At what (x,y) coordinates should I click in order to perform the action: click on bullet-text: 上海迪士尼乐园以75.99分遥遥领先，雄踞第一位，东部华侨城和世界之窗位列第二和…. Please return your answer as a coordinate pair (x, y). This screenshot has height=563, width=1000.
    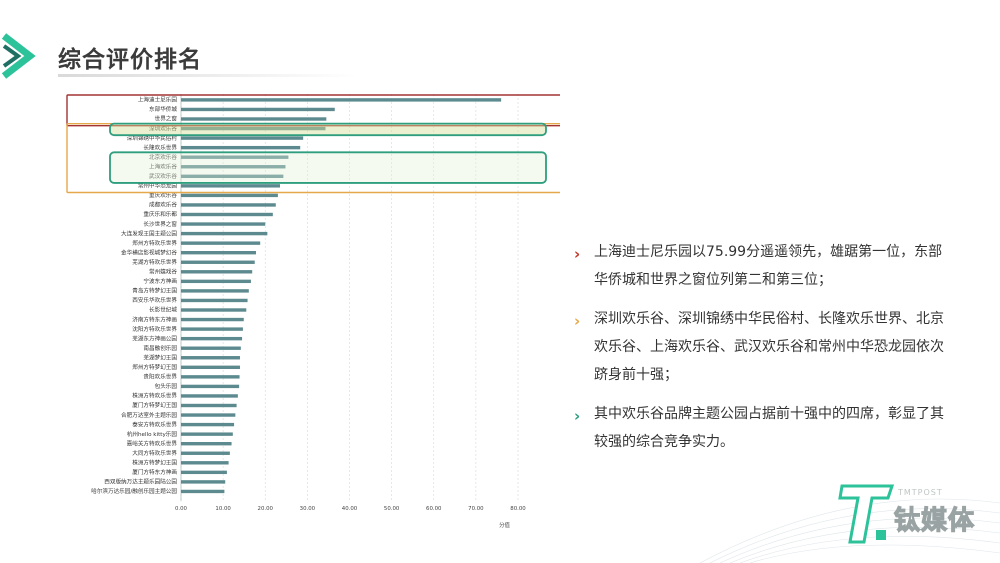
    Looking at the image, I should click on (768, 266).